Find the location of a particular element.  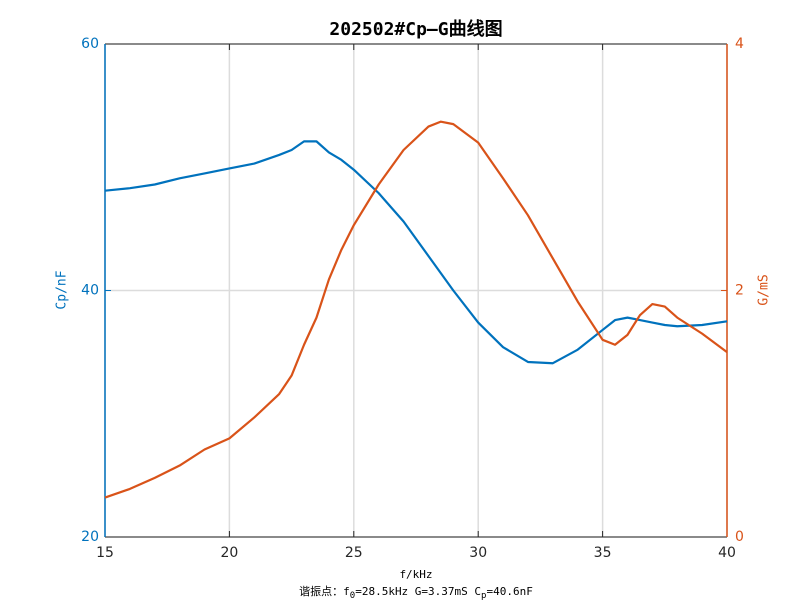

x-tick-label: 30 is located at coordinates (478, 553).